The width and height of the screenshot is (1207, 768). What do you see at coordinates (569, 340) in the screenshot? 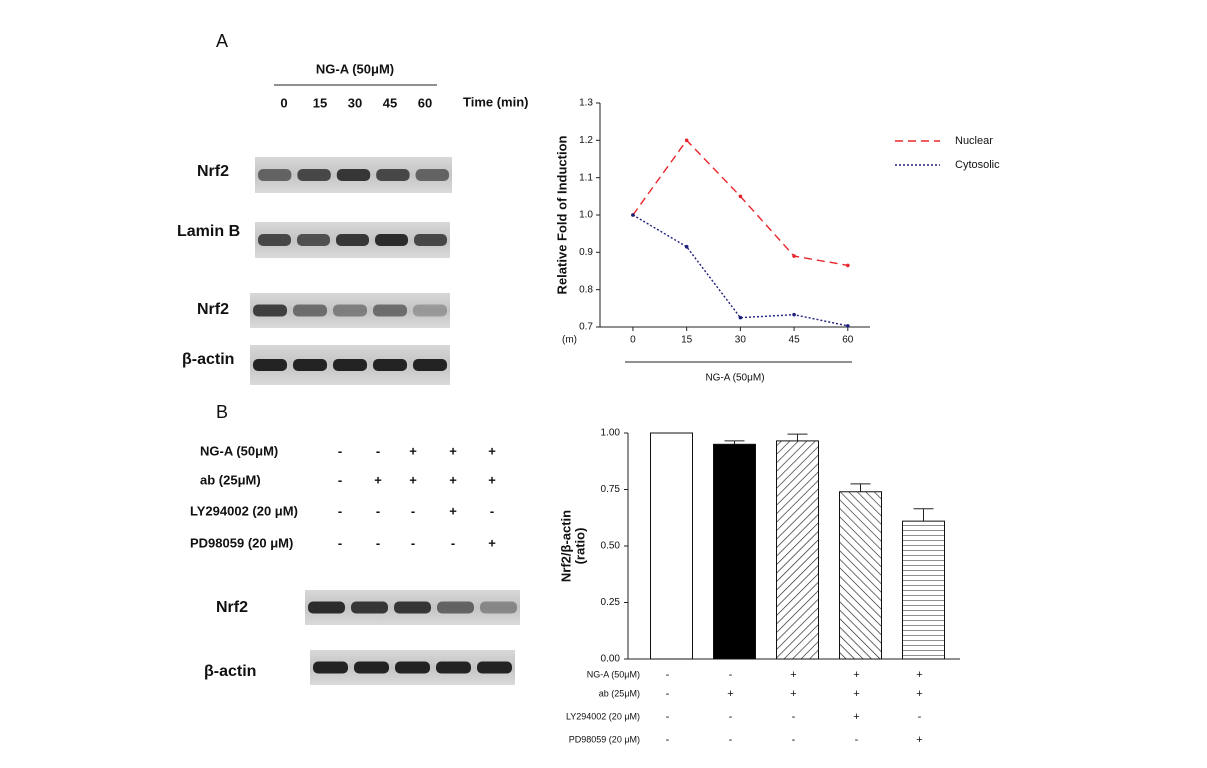
I see `x-unit: (m)` at bounding box center [569, 340].